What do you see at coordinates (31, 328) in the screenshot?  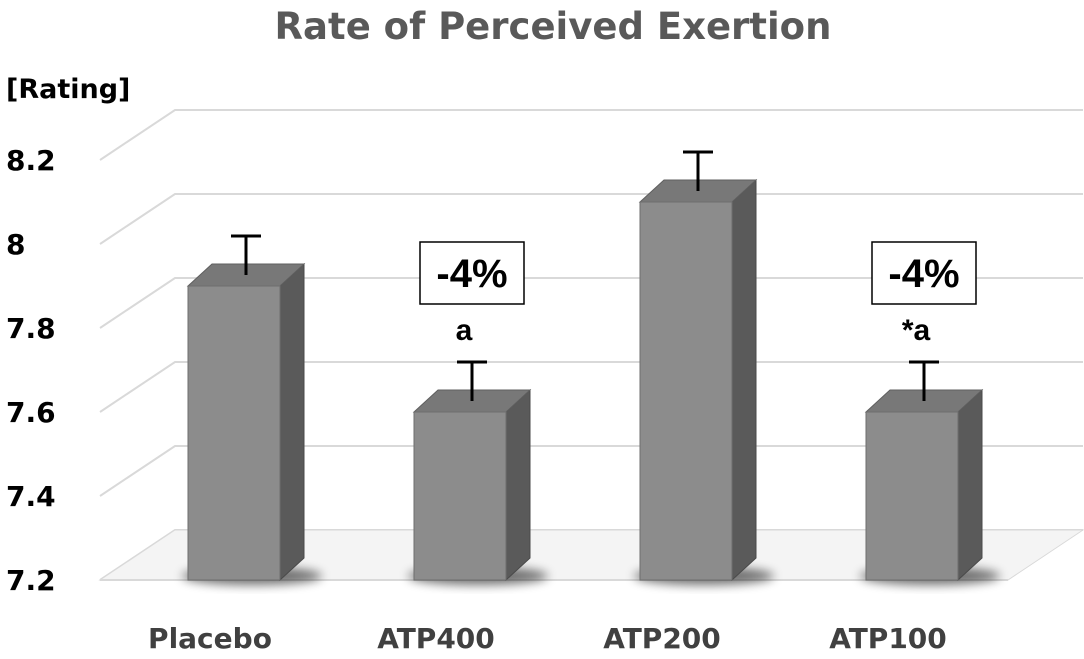 I see `y-tick-label: 7.8` at bounding box center [31, 328].